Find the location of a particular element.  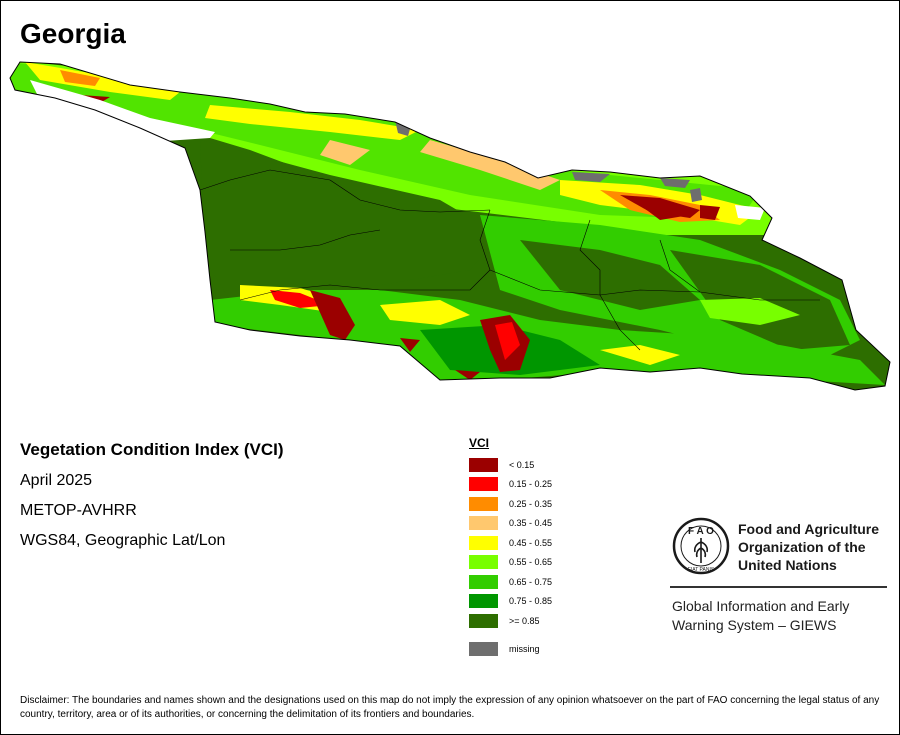

legend-item: 0.65 - 0.75 is located at coordinates (510, 582).